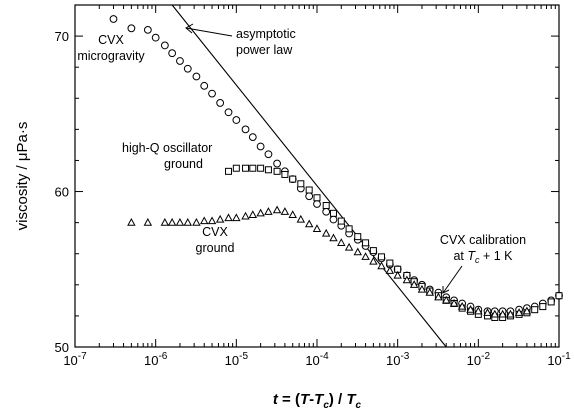 Image resolution: width=574 pixels, height=417 pixels. Describe the element at coordinates (62, 347) in the screenshot. I see `y-tick-label: 50` at that location.